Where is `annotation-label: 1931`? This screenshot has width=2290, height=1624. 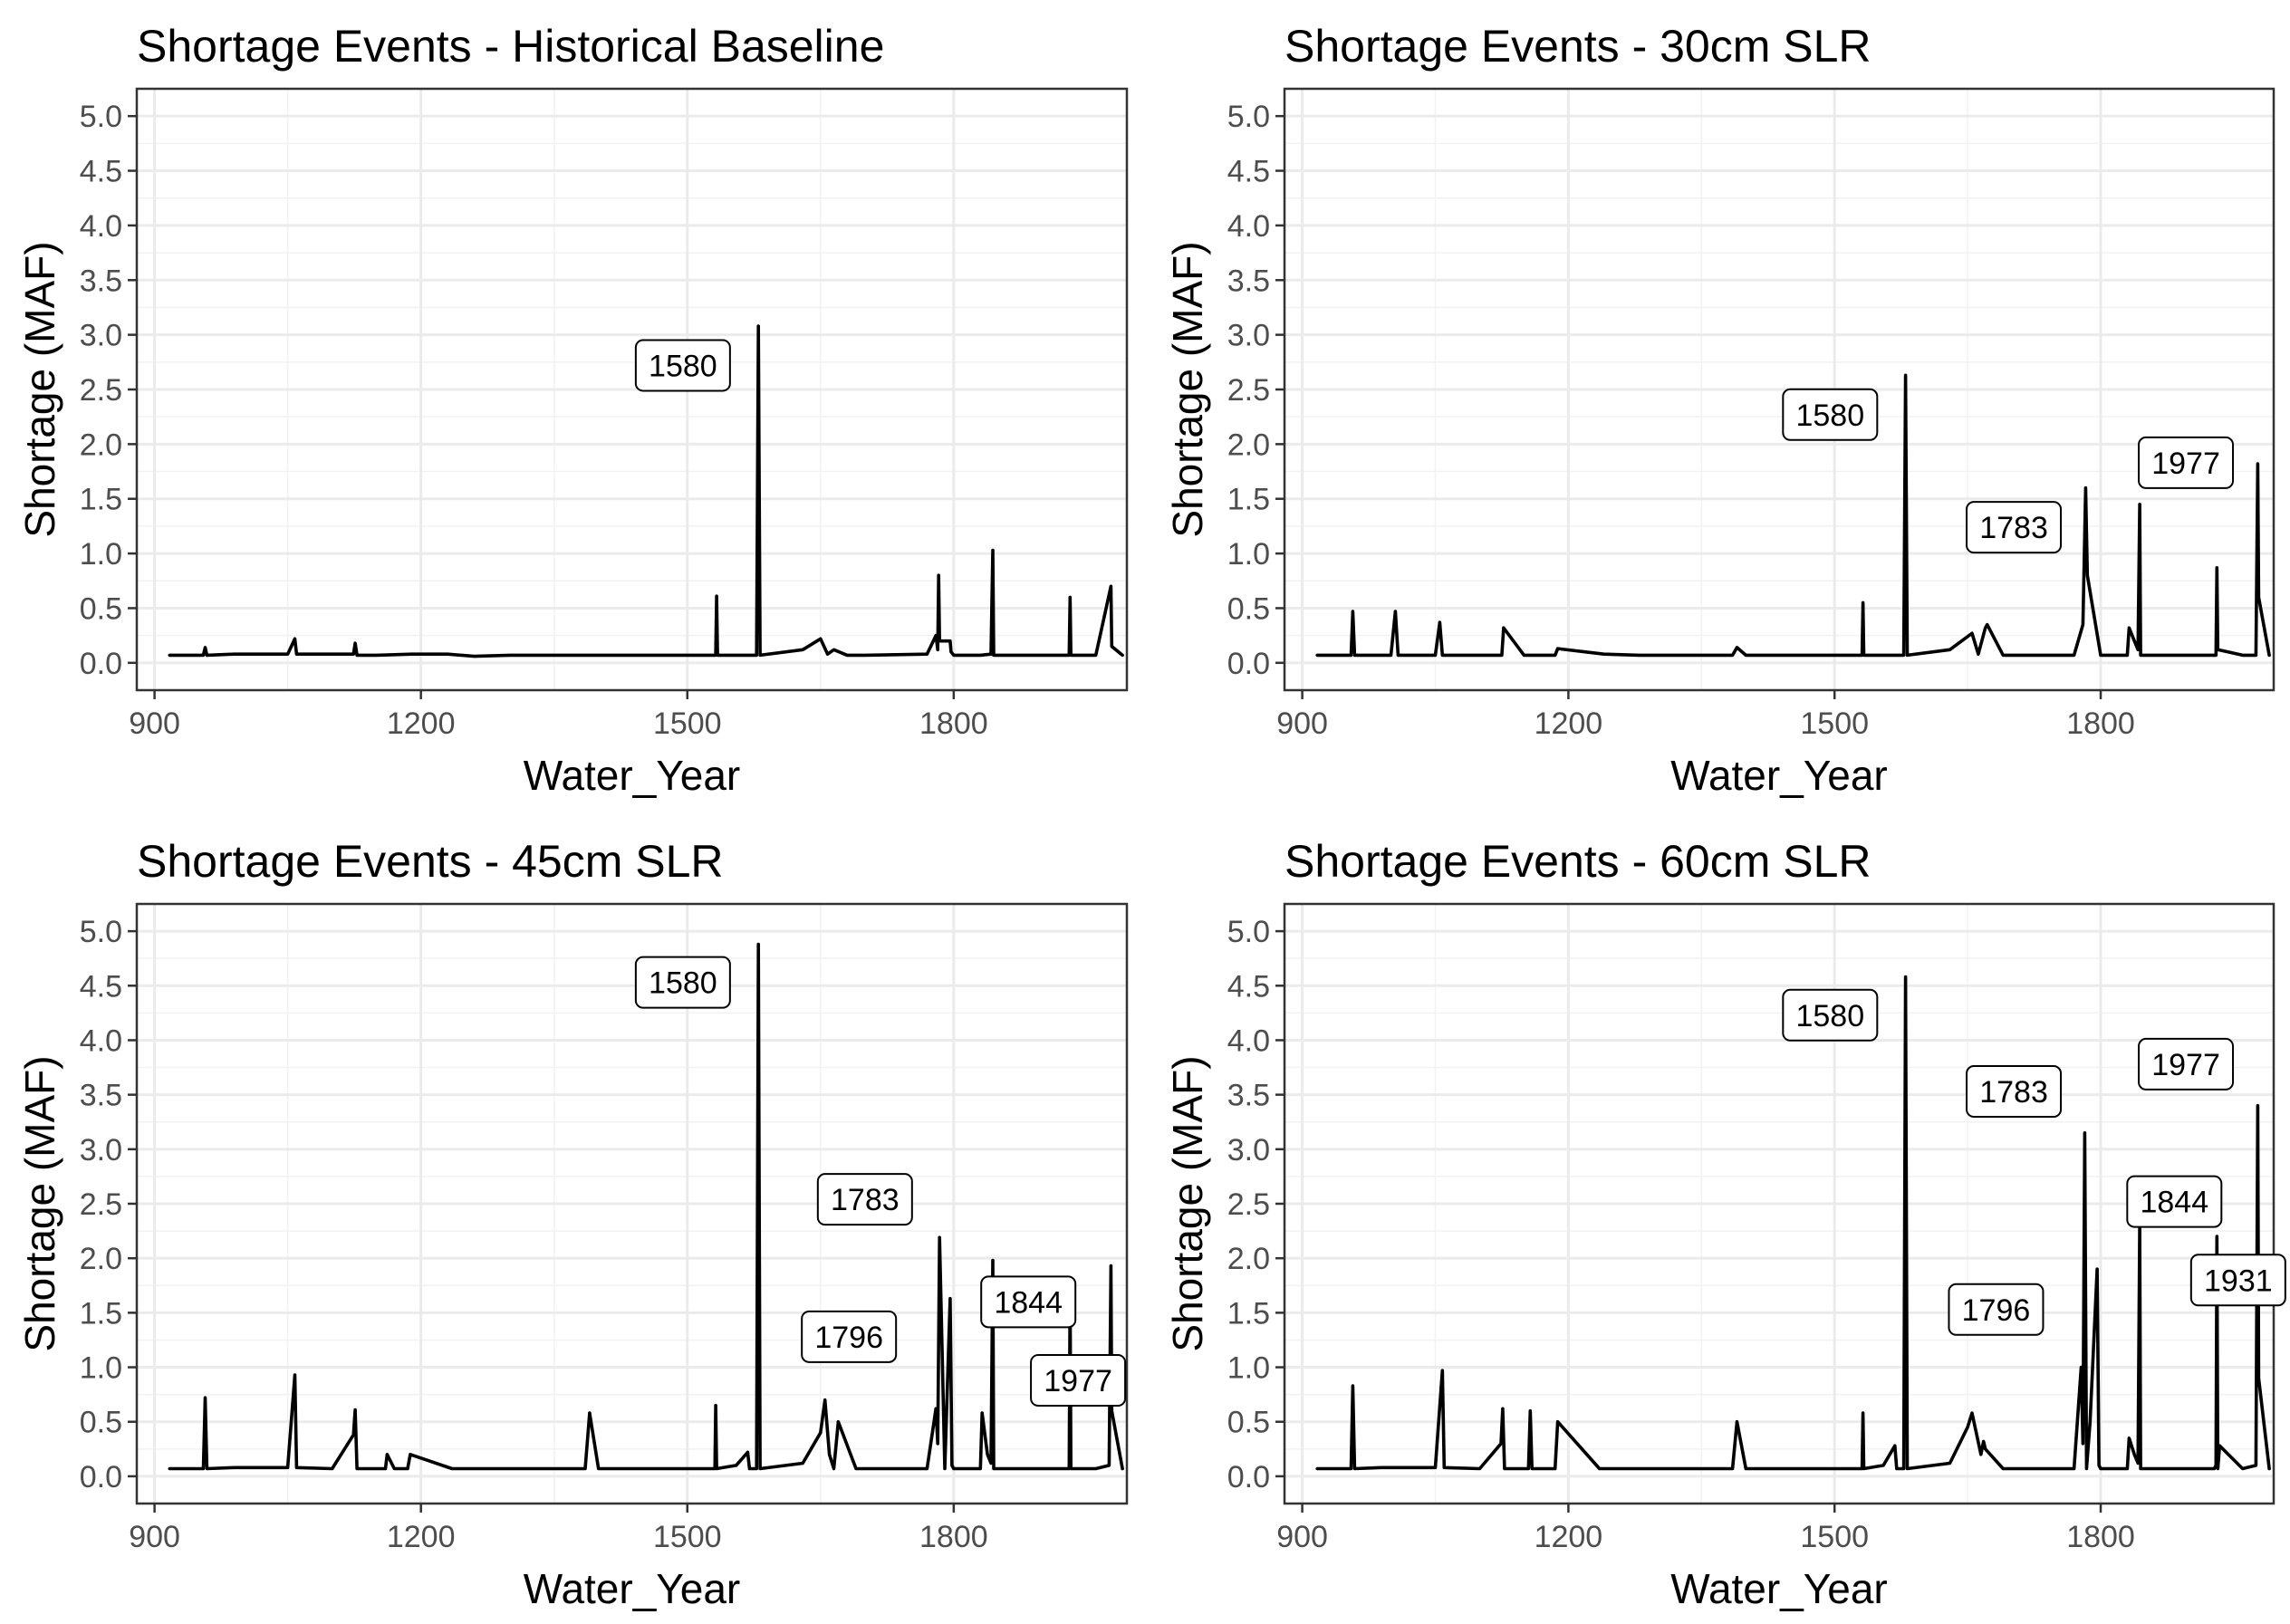 annotation-label: 1931 is located at coordinates (2237, 1280).